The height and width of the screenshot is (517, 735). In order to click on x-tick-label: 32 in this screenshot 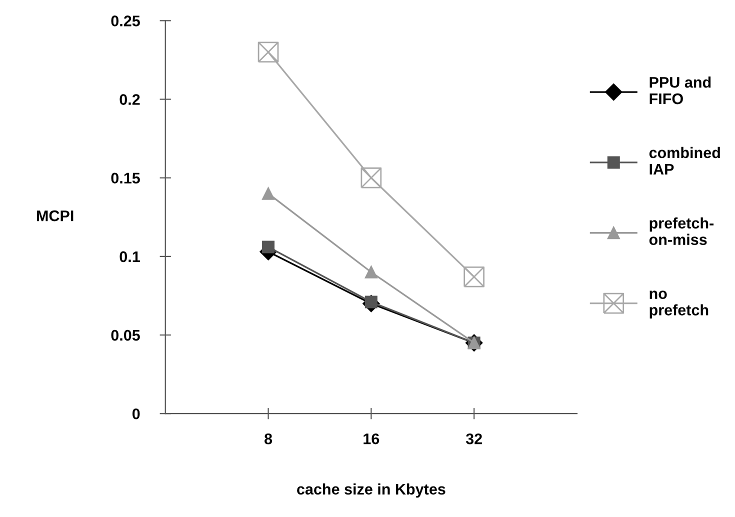, I will do `click(474, 438)`.